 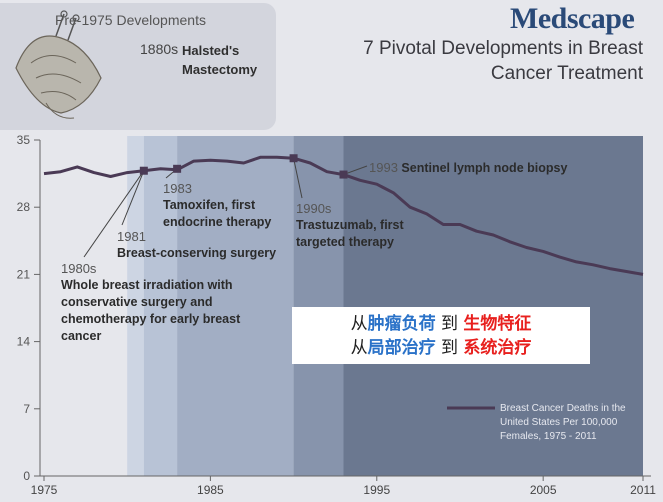 What do you see at coordinates (24, 140) in the screenshot?
I see `y-tick-label: 35` at bounding box center [24, 140].